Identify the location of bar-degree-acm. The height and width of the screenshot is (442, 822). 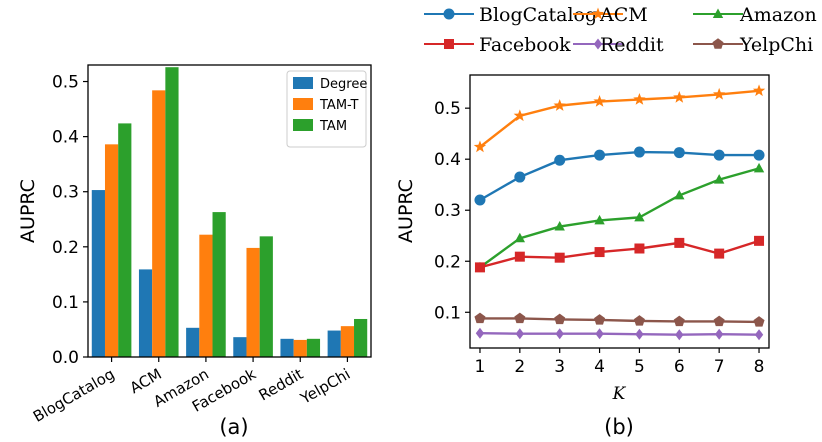
(145, 313).